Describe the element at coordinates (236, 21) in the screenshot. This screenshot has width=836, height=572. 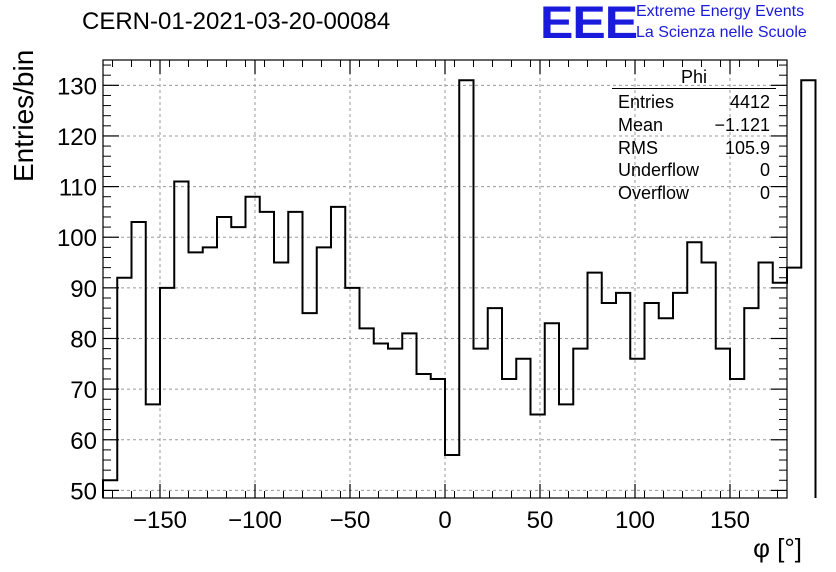
I see `chart-title: CERN-01-2021-03-20-00084` at that location.